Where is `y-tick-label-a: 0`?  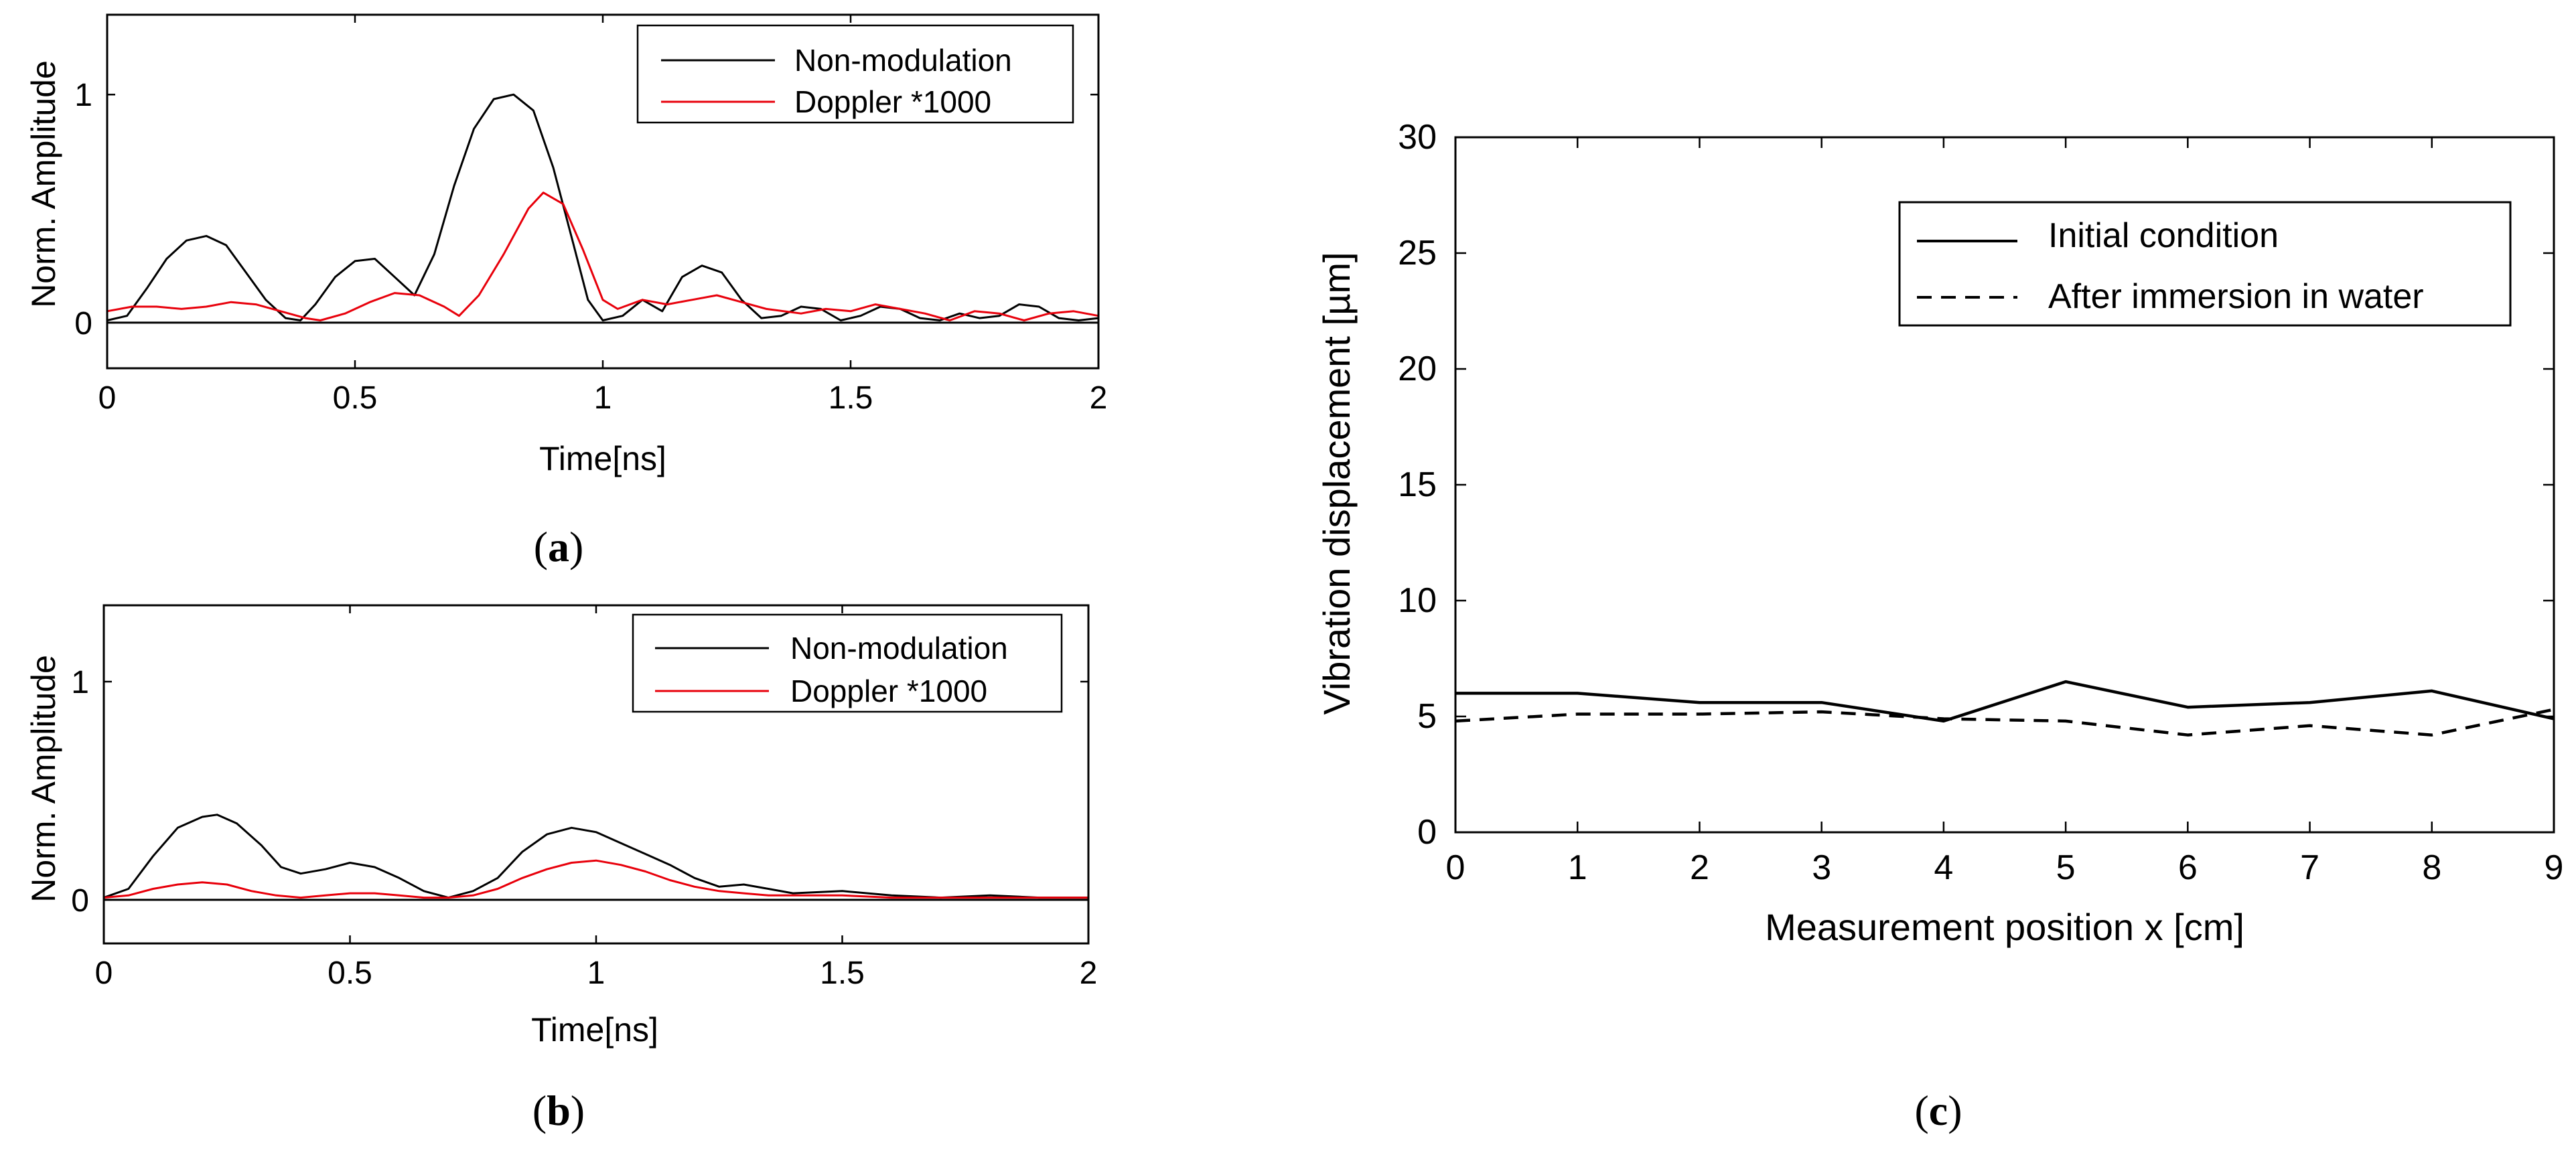
y-tick-label-a: 0 is located at coordinates (83, 323).